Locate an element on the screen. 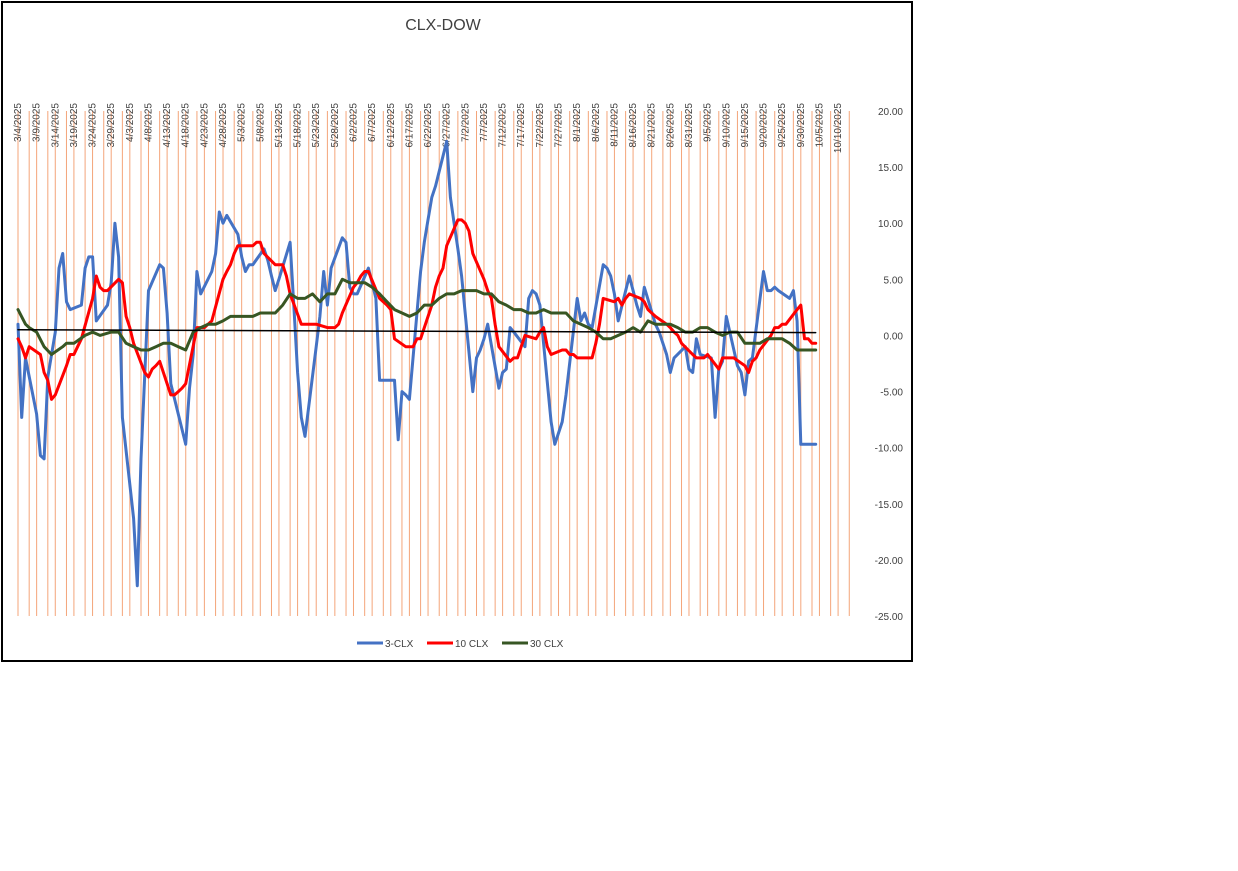  x-tick-label: 7/17/2025 is located at coordinates (521, 125).